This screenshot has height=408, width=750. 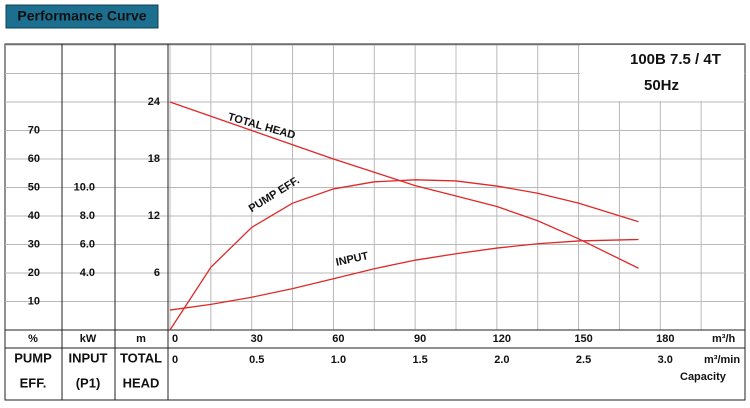 What do you see at coordinates (87, 273) in the screenshot?
I see `y-tick-label: 4.0` at bounding box center [87, 273].